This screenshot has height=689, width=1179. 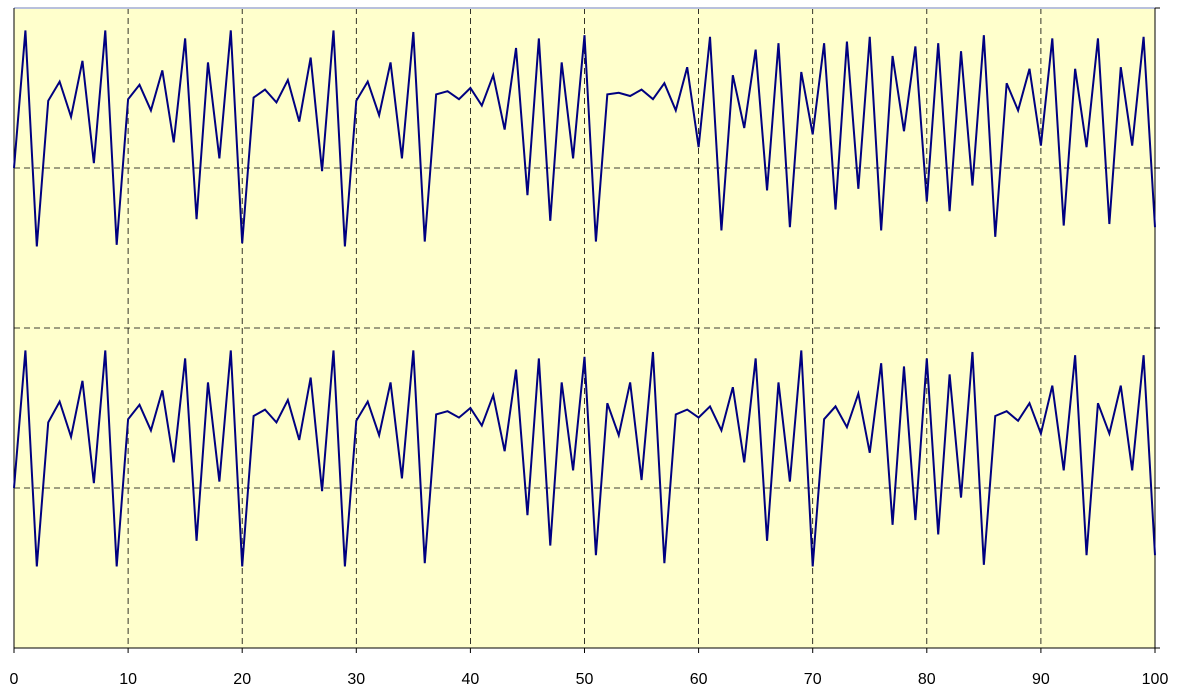 I want to click on x-tick-label: 70, so click(x=813, y=679).